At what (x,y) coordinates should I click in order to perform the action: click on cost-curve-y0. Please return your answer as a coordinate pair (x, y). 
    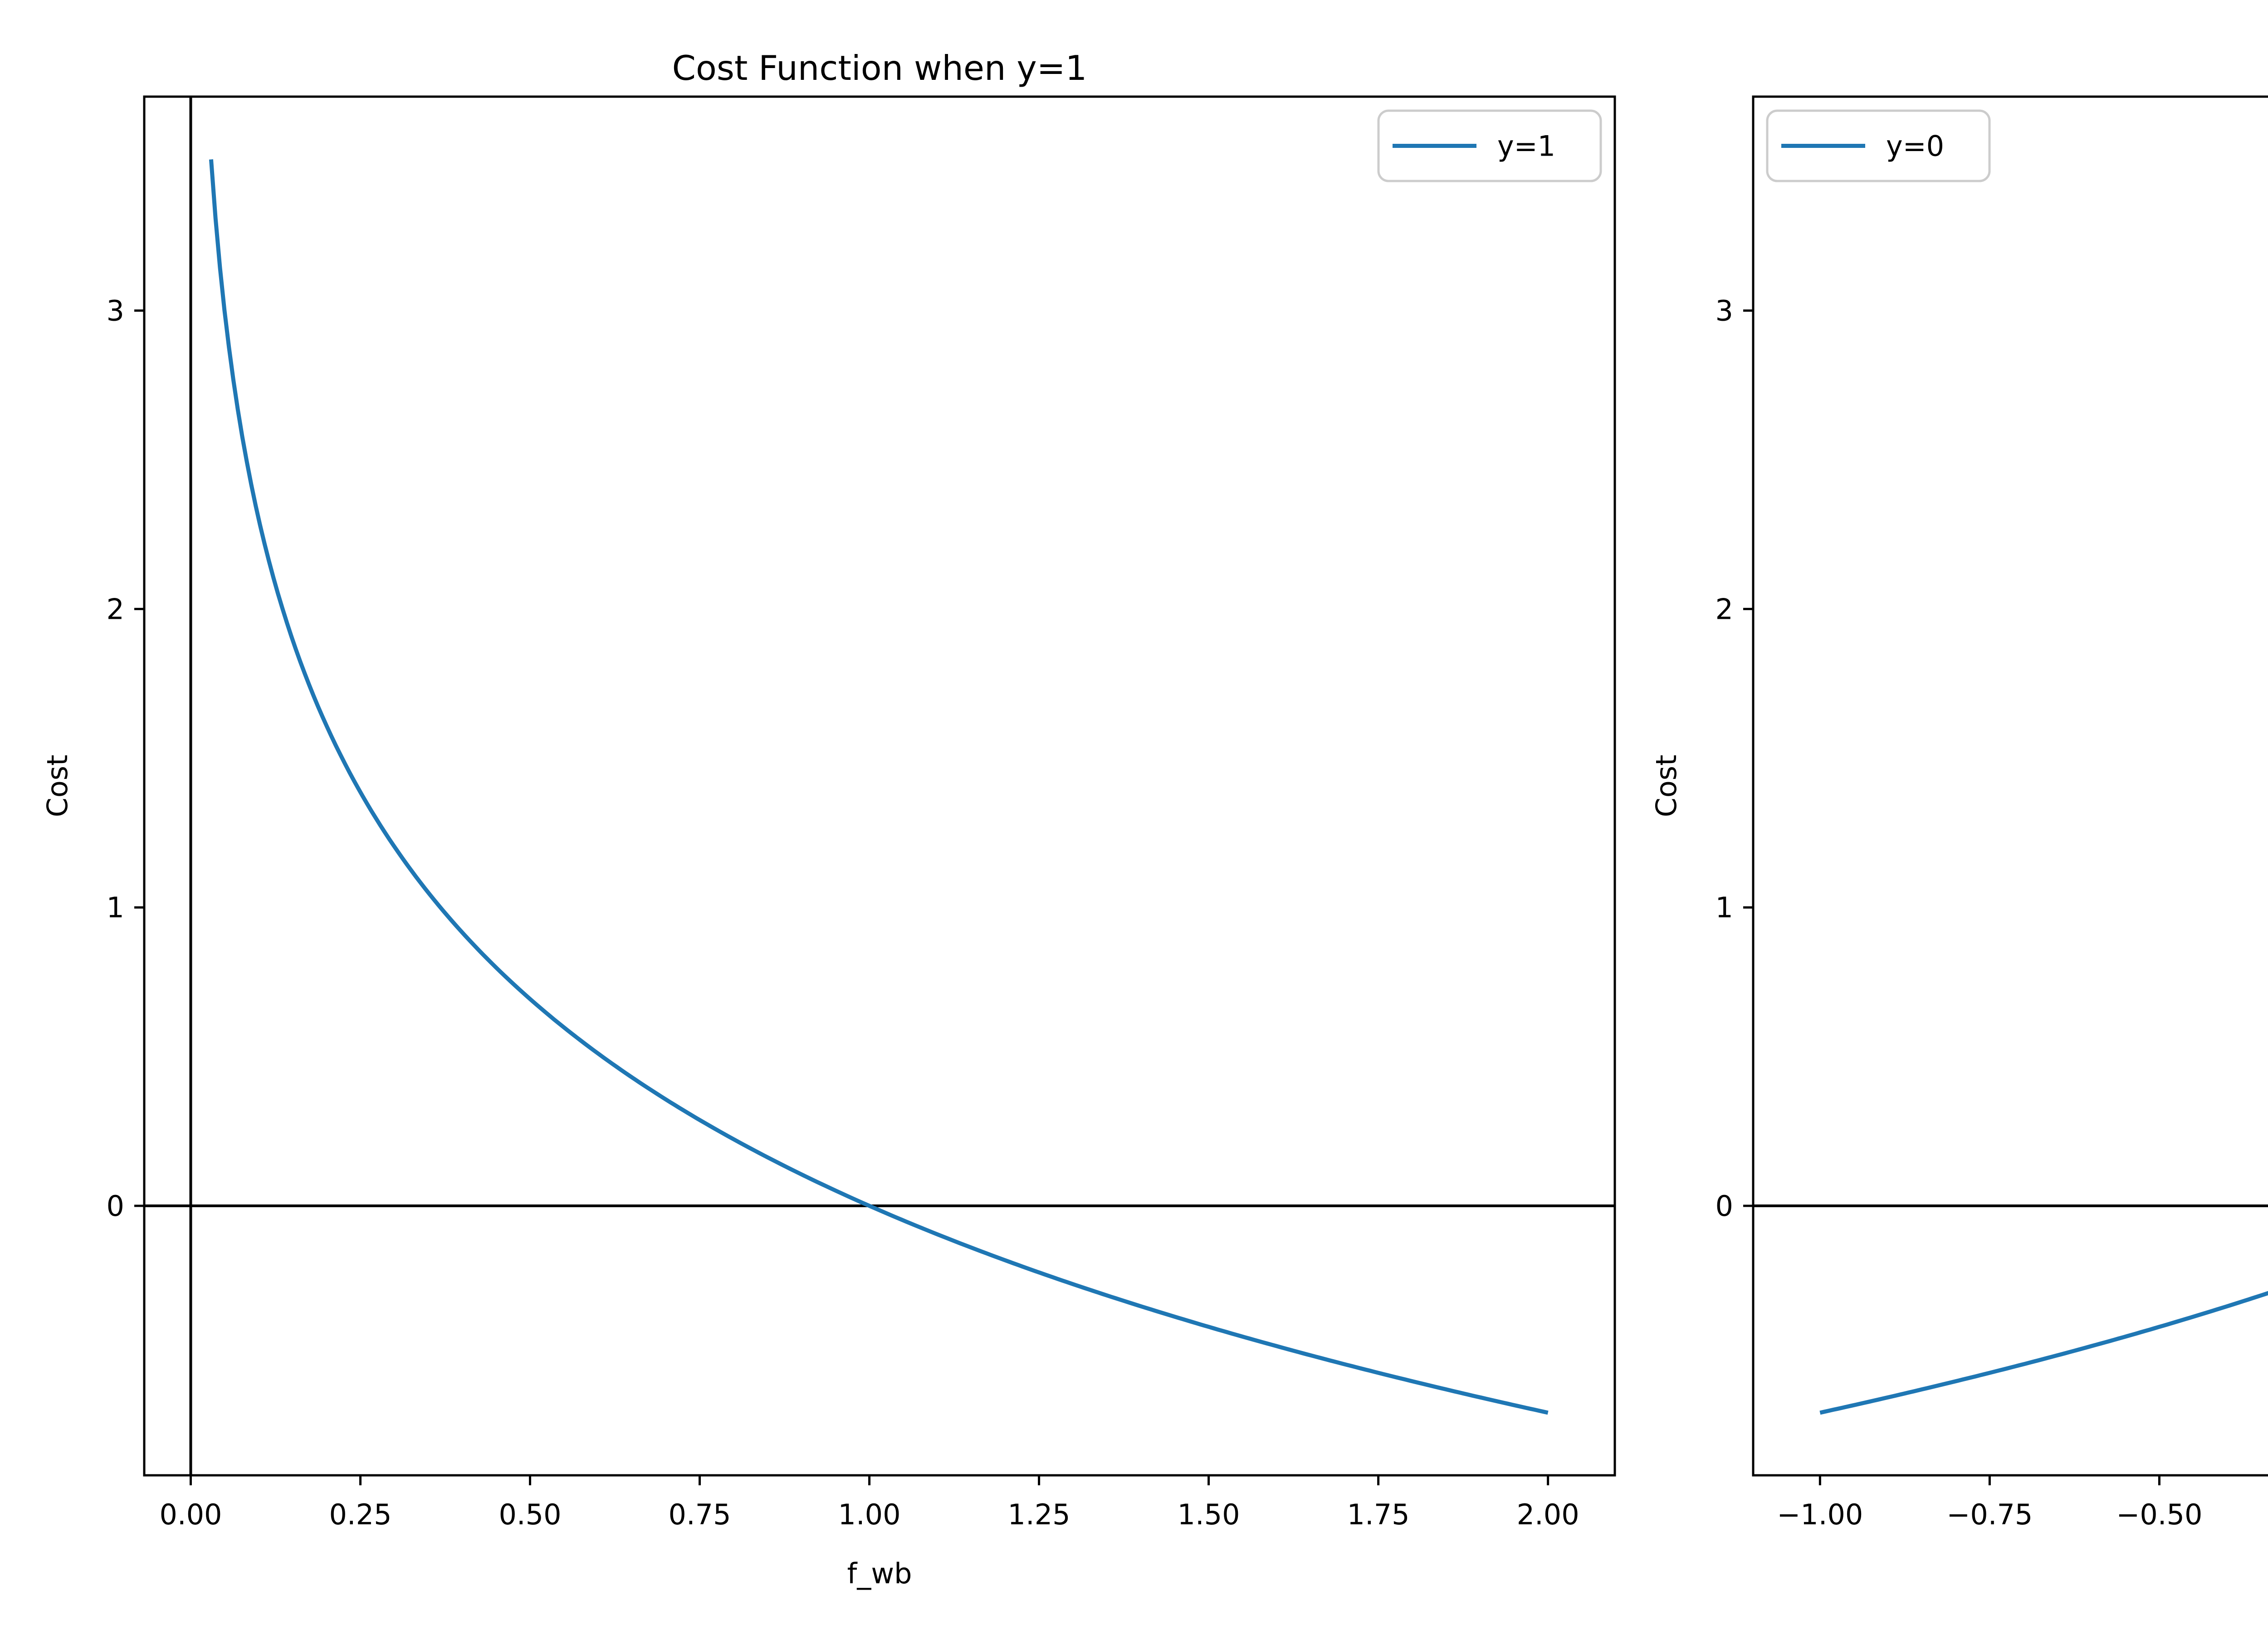
    Looking at the image, I should click on (2043, 1353).